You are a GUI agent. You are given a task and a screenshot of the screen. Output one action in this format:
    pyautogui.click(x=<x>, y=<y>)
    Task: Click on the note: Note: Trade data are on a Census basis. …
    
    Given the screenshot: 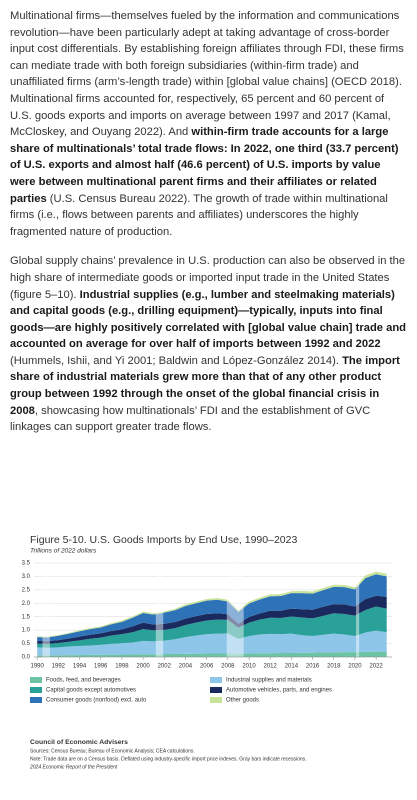 What is the action you would take?
    pyautogui.click(x=168, y=759)
    